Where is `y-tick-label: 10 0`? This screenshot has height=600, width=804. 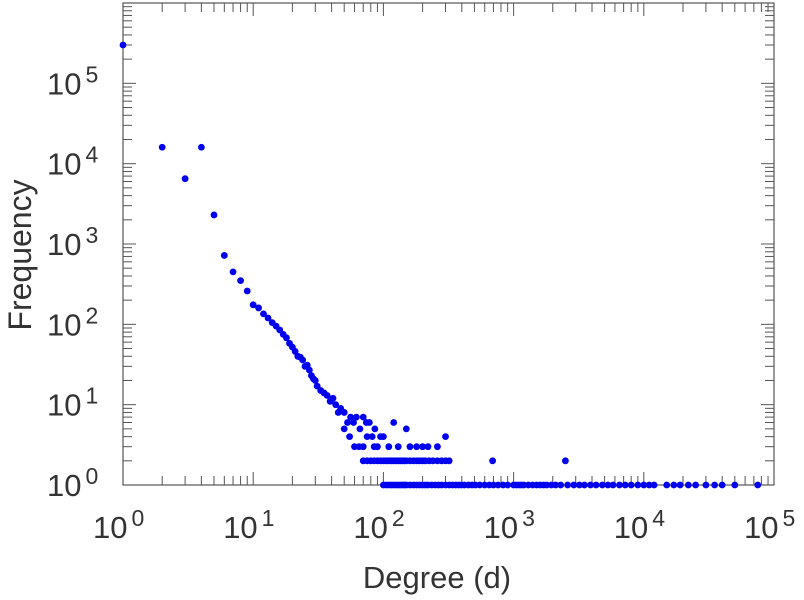 y-tick-label: 10 0 is located at coordinates (72, 483).